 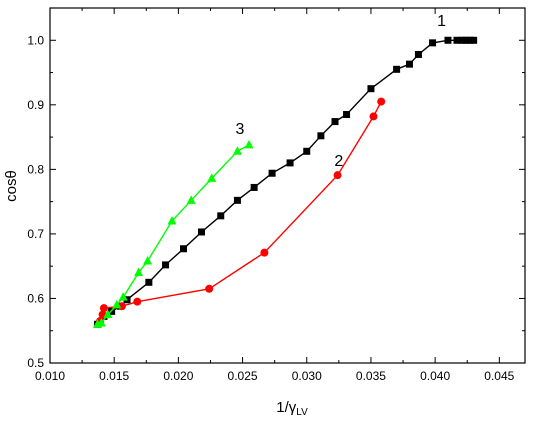 What do you see at coordinates (35, 234) in the screenshot?
I see `y-tick-label: 0.7` at bounding box center [35, 234].